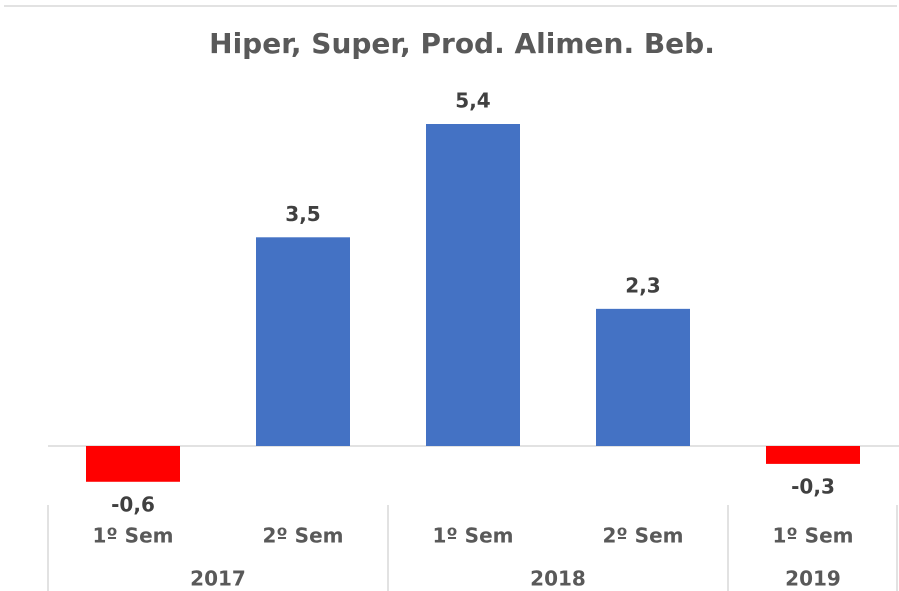  Describe the element at coordinates (462, 43) in the screenshot. I see `chart-title: Hiper, Super, Prod. Alimen. Beb.` at that location.